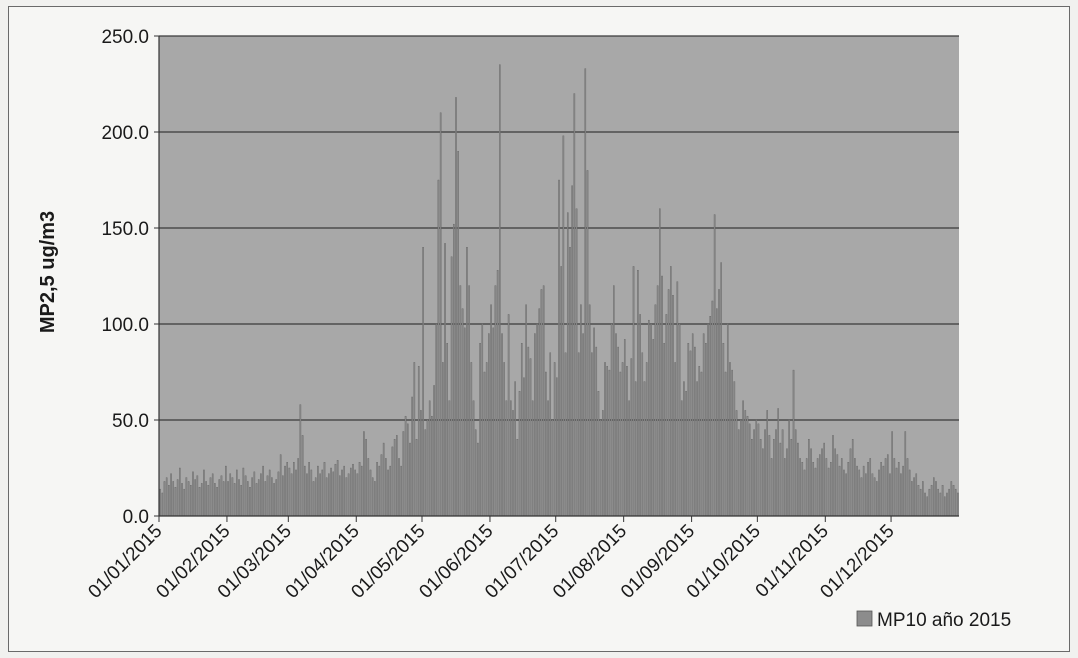  I want to click on y-tick-label-3: 150.0, so click(125, 229).